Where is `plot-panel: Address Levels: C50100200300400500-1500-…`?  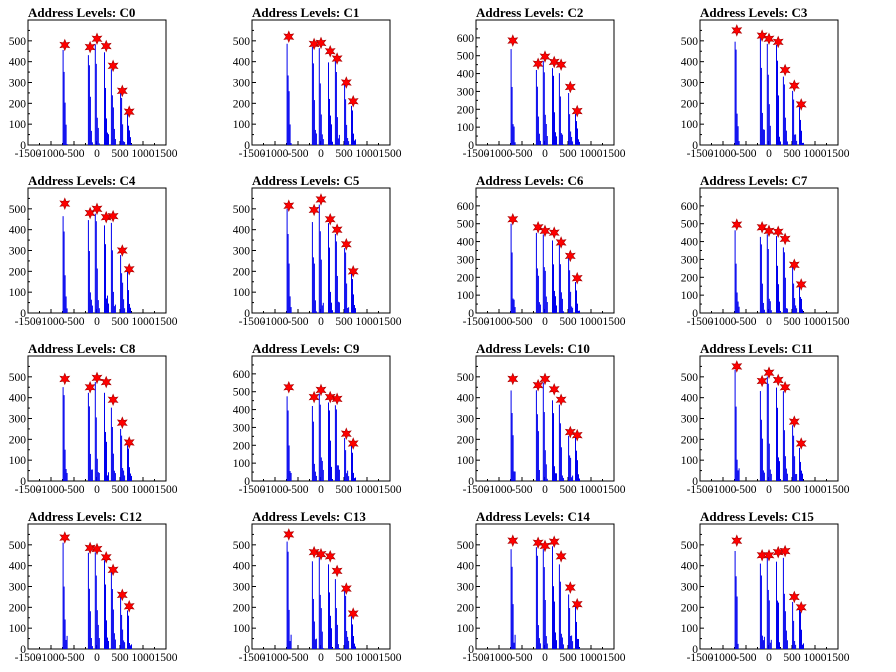
plot-panel: Address Levels: C50100200300400500-1500-… is located at coordinates (317, 250).